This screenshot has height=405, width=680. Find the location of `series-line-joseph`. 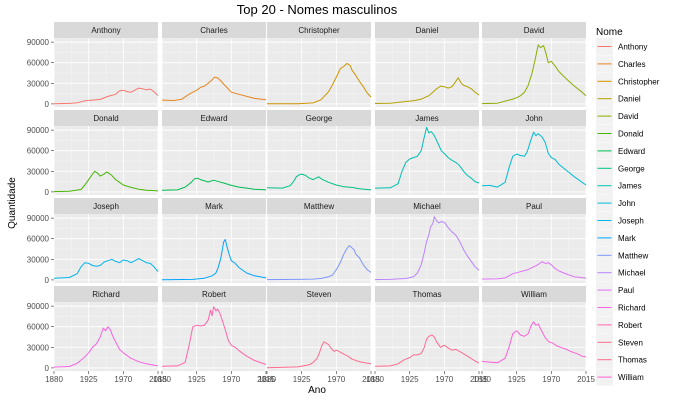

series-line-joseph is located at coordinates (106, 268).